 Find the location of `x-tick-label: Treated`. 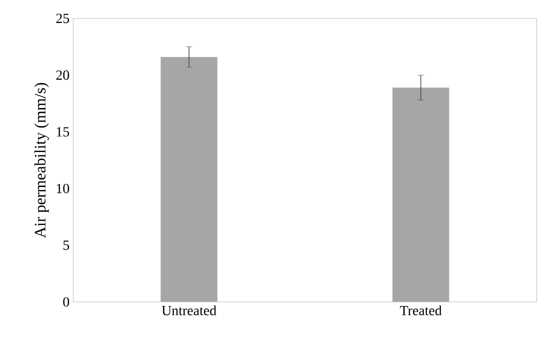

x-tick-label: Treated is located at coordinates (421, 310).